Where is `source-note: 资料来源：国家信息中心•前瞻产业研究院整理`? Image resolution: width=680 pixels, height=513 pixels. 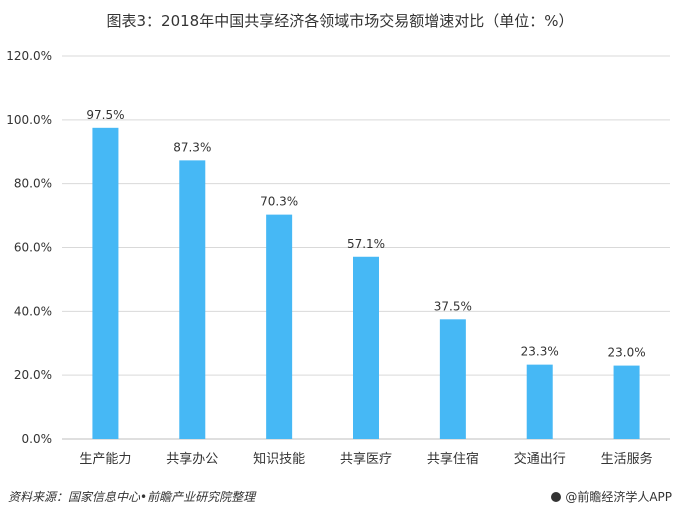
source-note: 资料来源：国家信息中心•前瞻产业研究院整理 is located at coordinates (132, 497).